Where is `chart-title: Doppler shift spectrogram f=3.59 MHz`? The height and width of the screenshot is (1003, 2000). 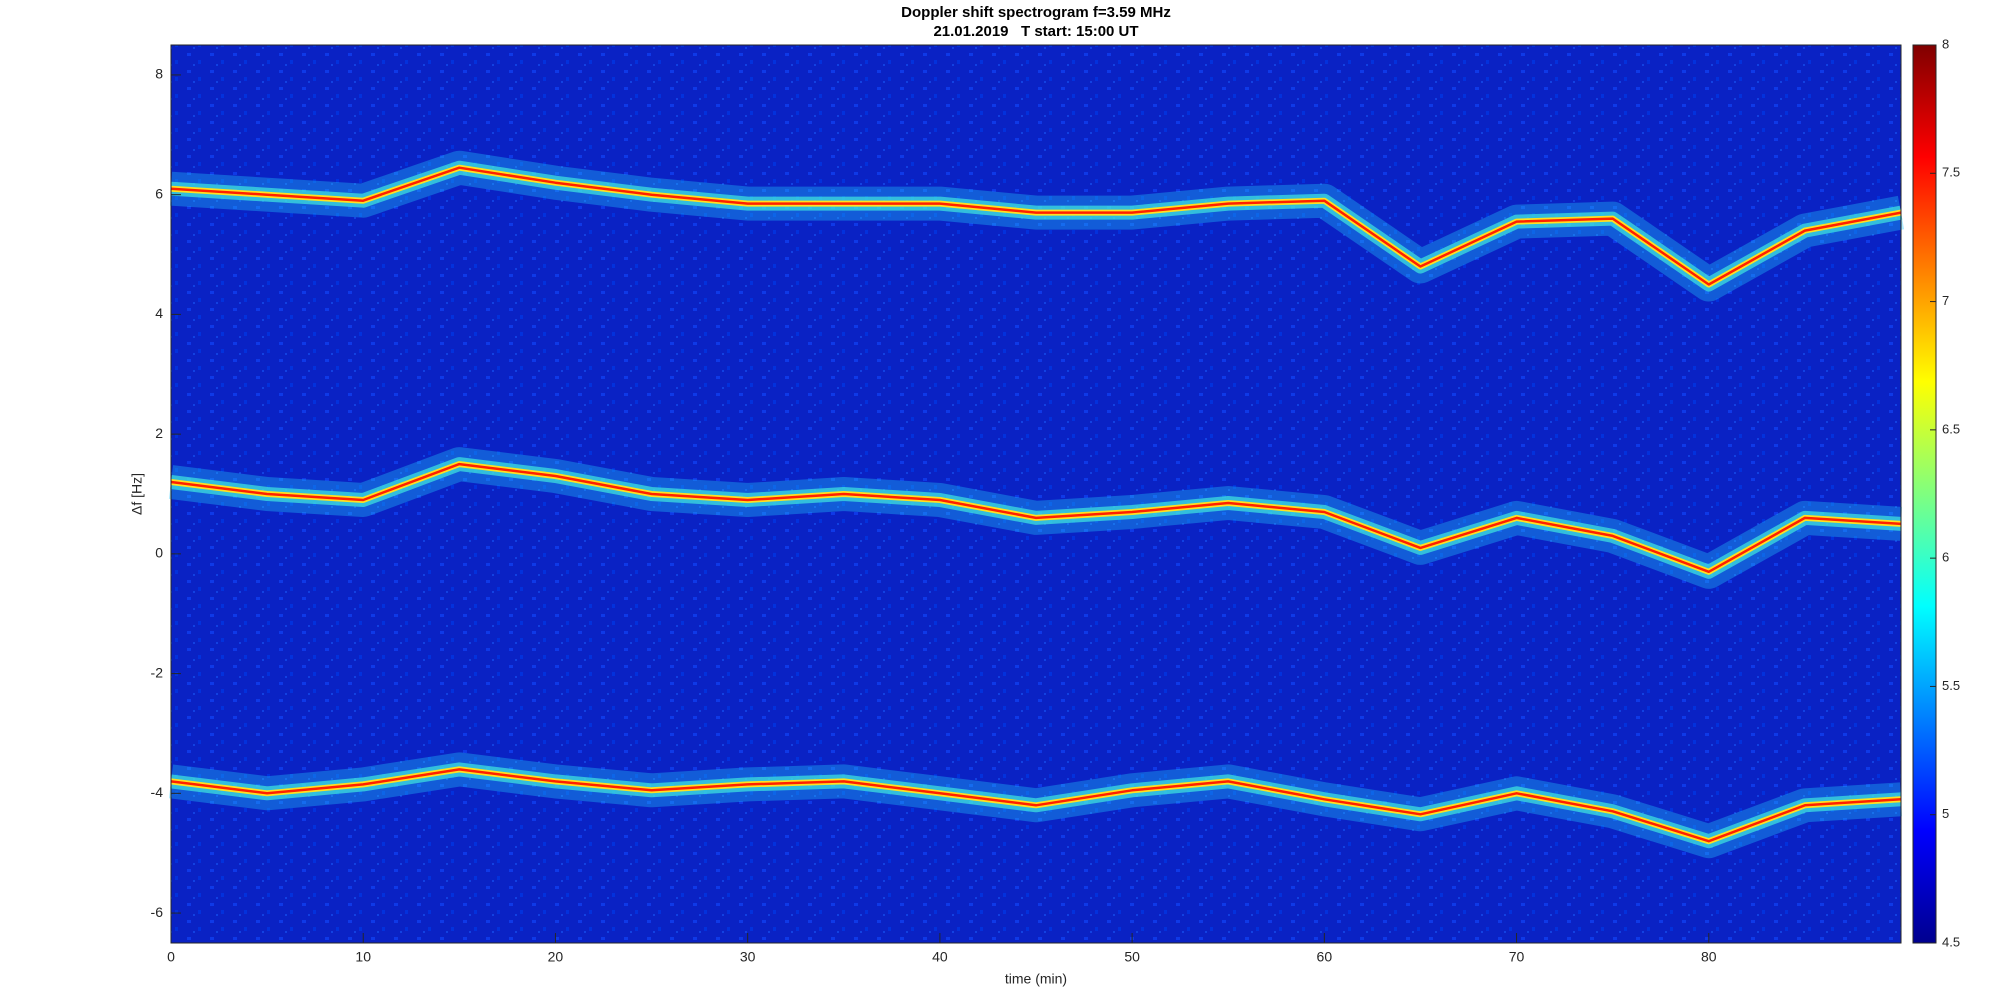
chart-title: Doppler shift spectrogram f=3.59 MHz is located at coordinates (1036, 12).